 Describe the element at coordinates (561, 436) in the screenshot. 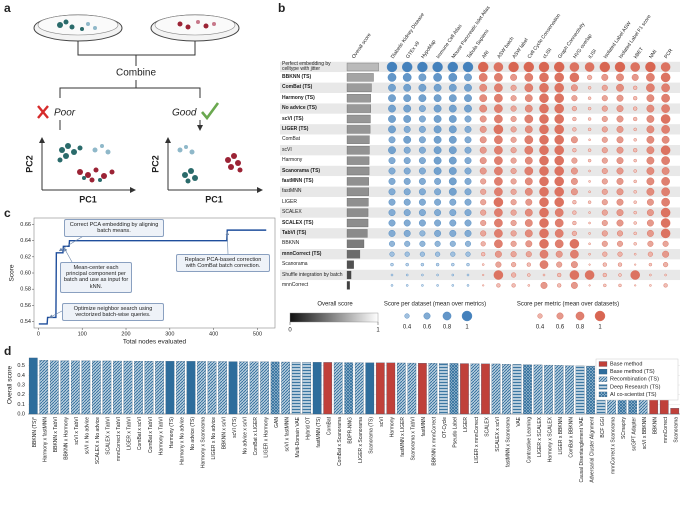

I see `x-tick-label: LIGER x BBKNN` at that location.